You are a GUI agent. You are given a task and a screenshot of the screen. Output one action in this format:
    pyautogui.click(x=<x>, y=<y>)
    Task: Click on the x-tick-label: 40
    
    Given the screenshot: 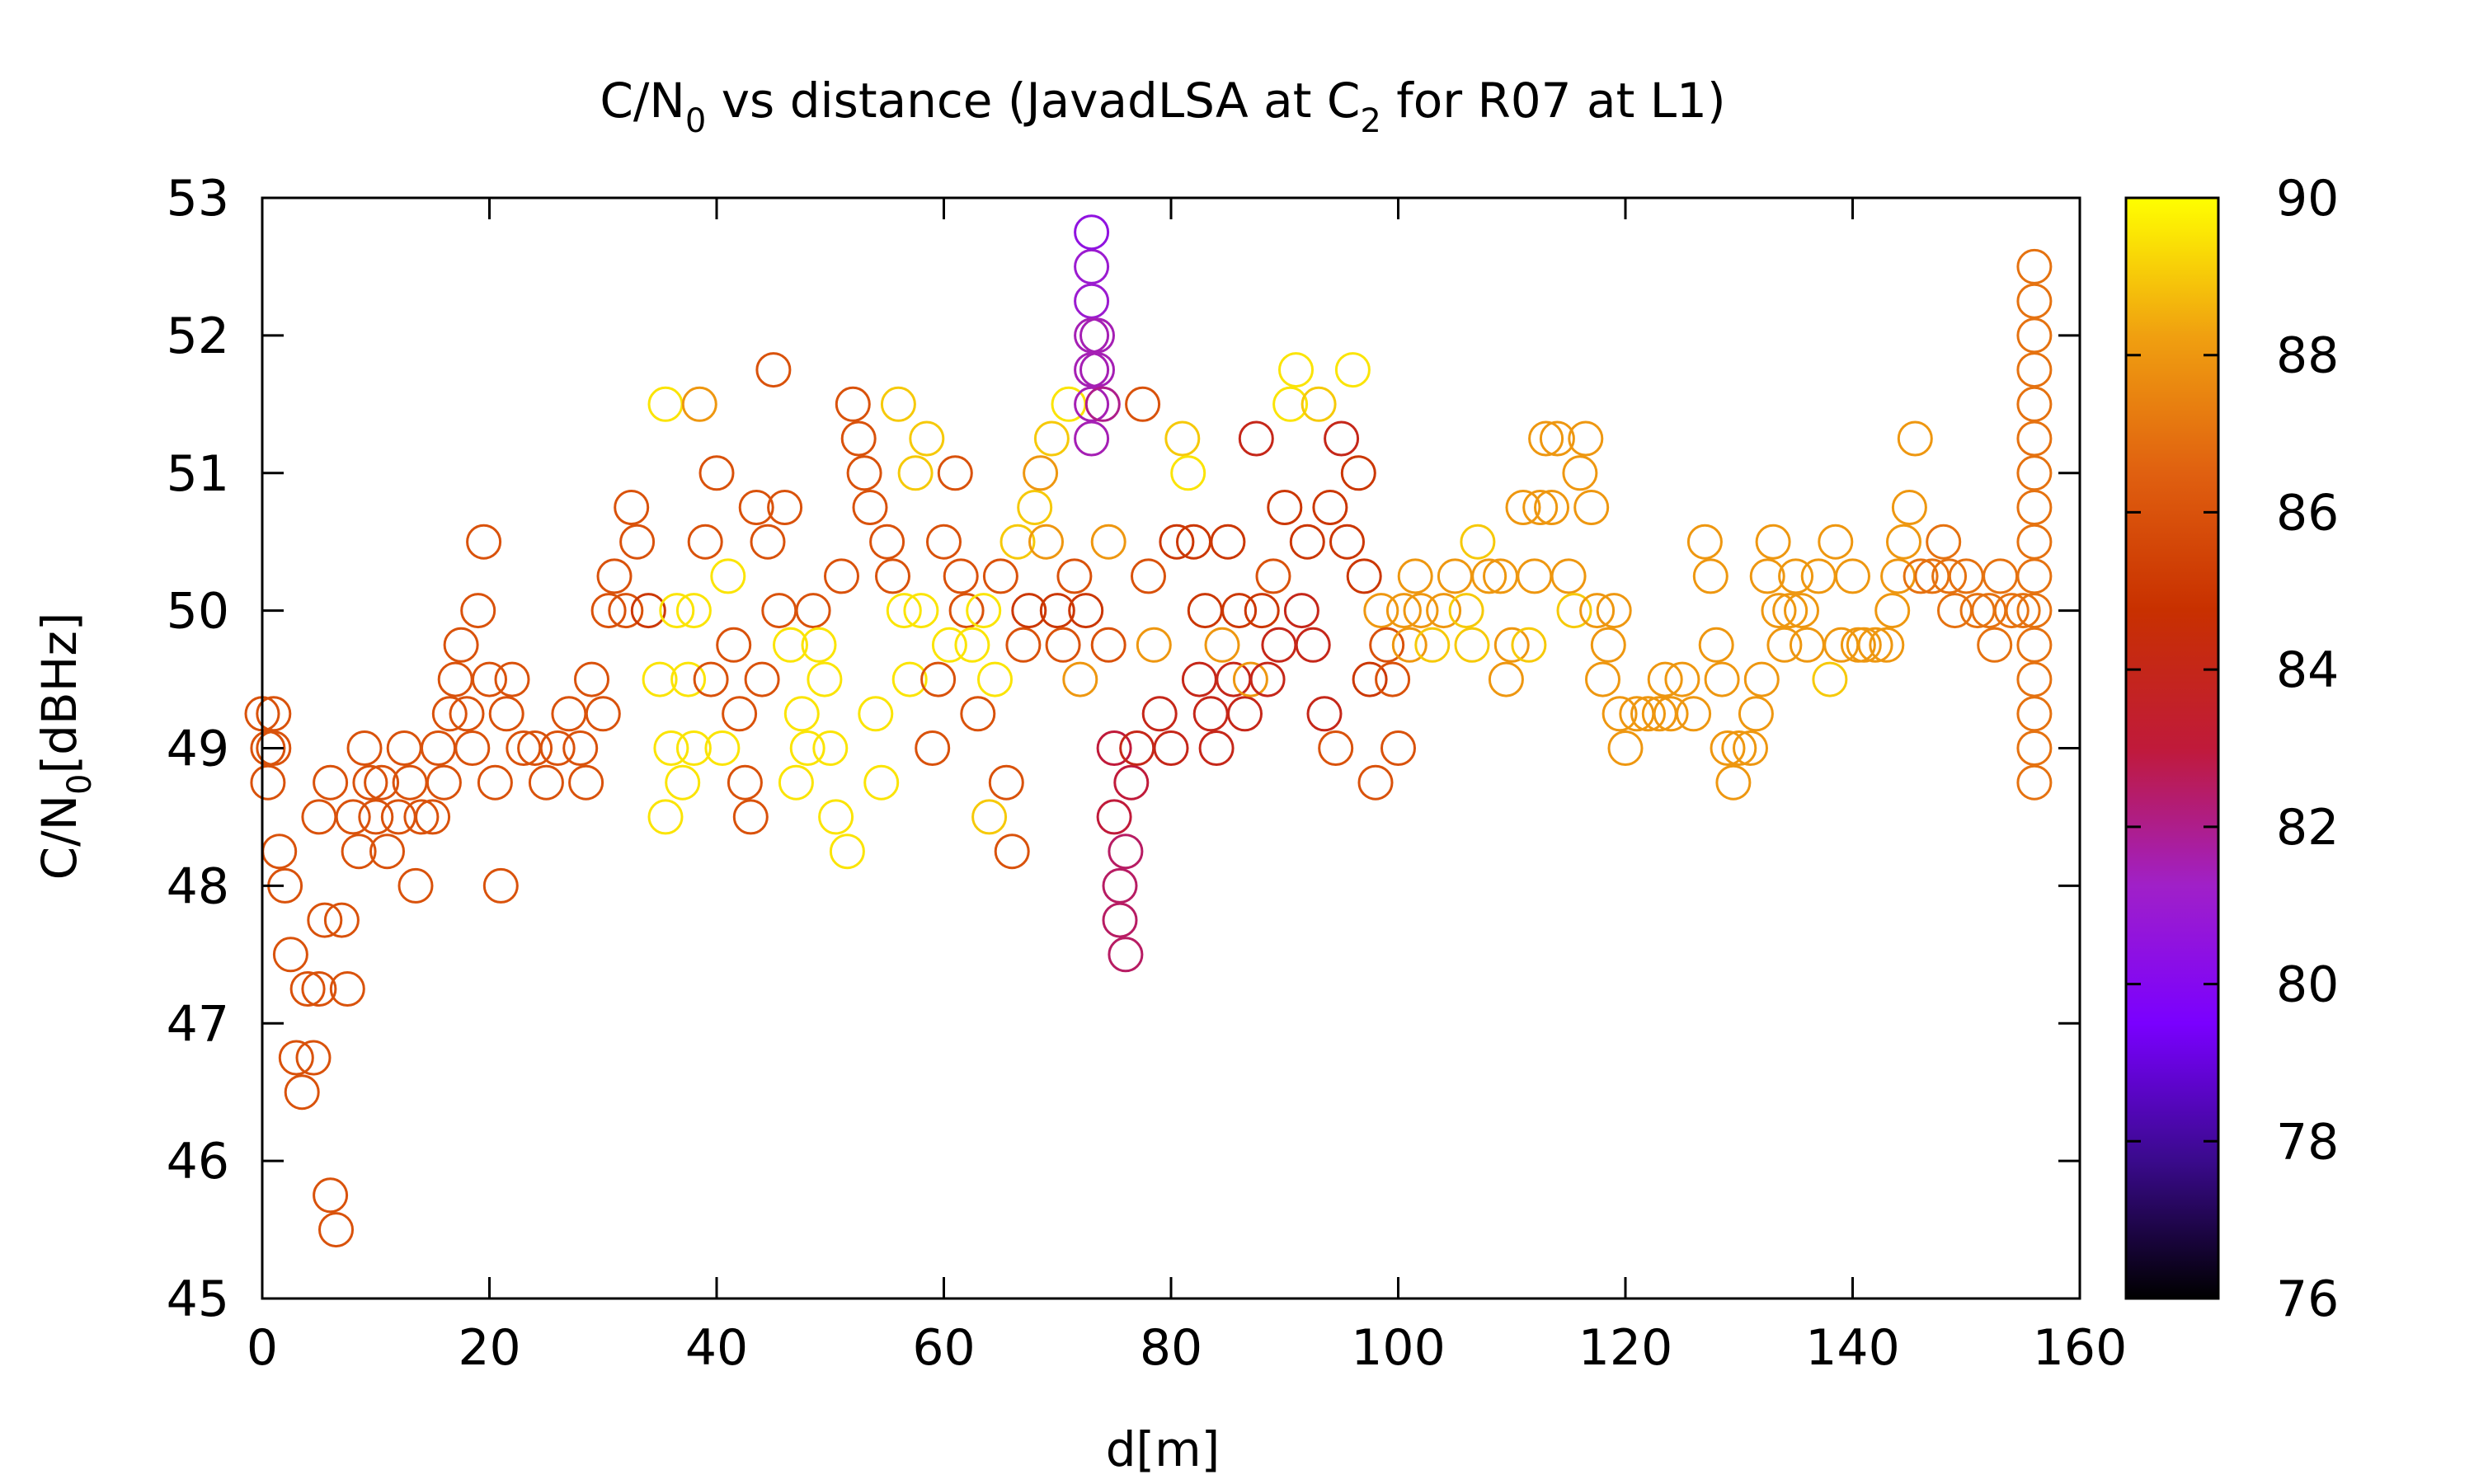 What is the action you would take?
    pyautogui.click(x=716, y=1348)
    